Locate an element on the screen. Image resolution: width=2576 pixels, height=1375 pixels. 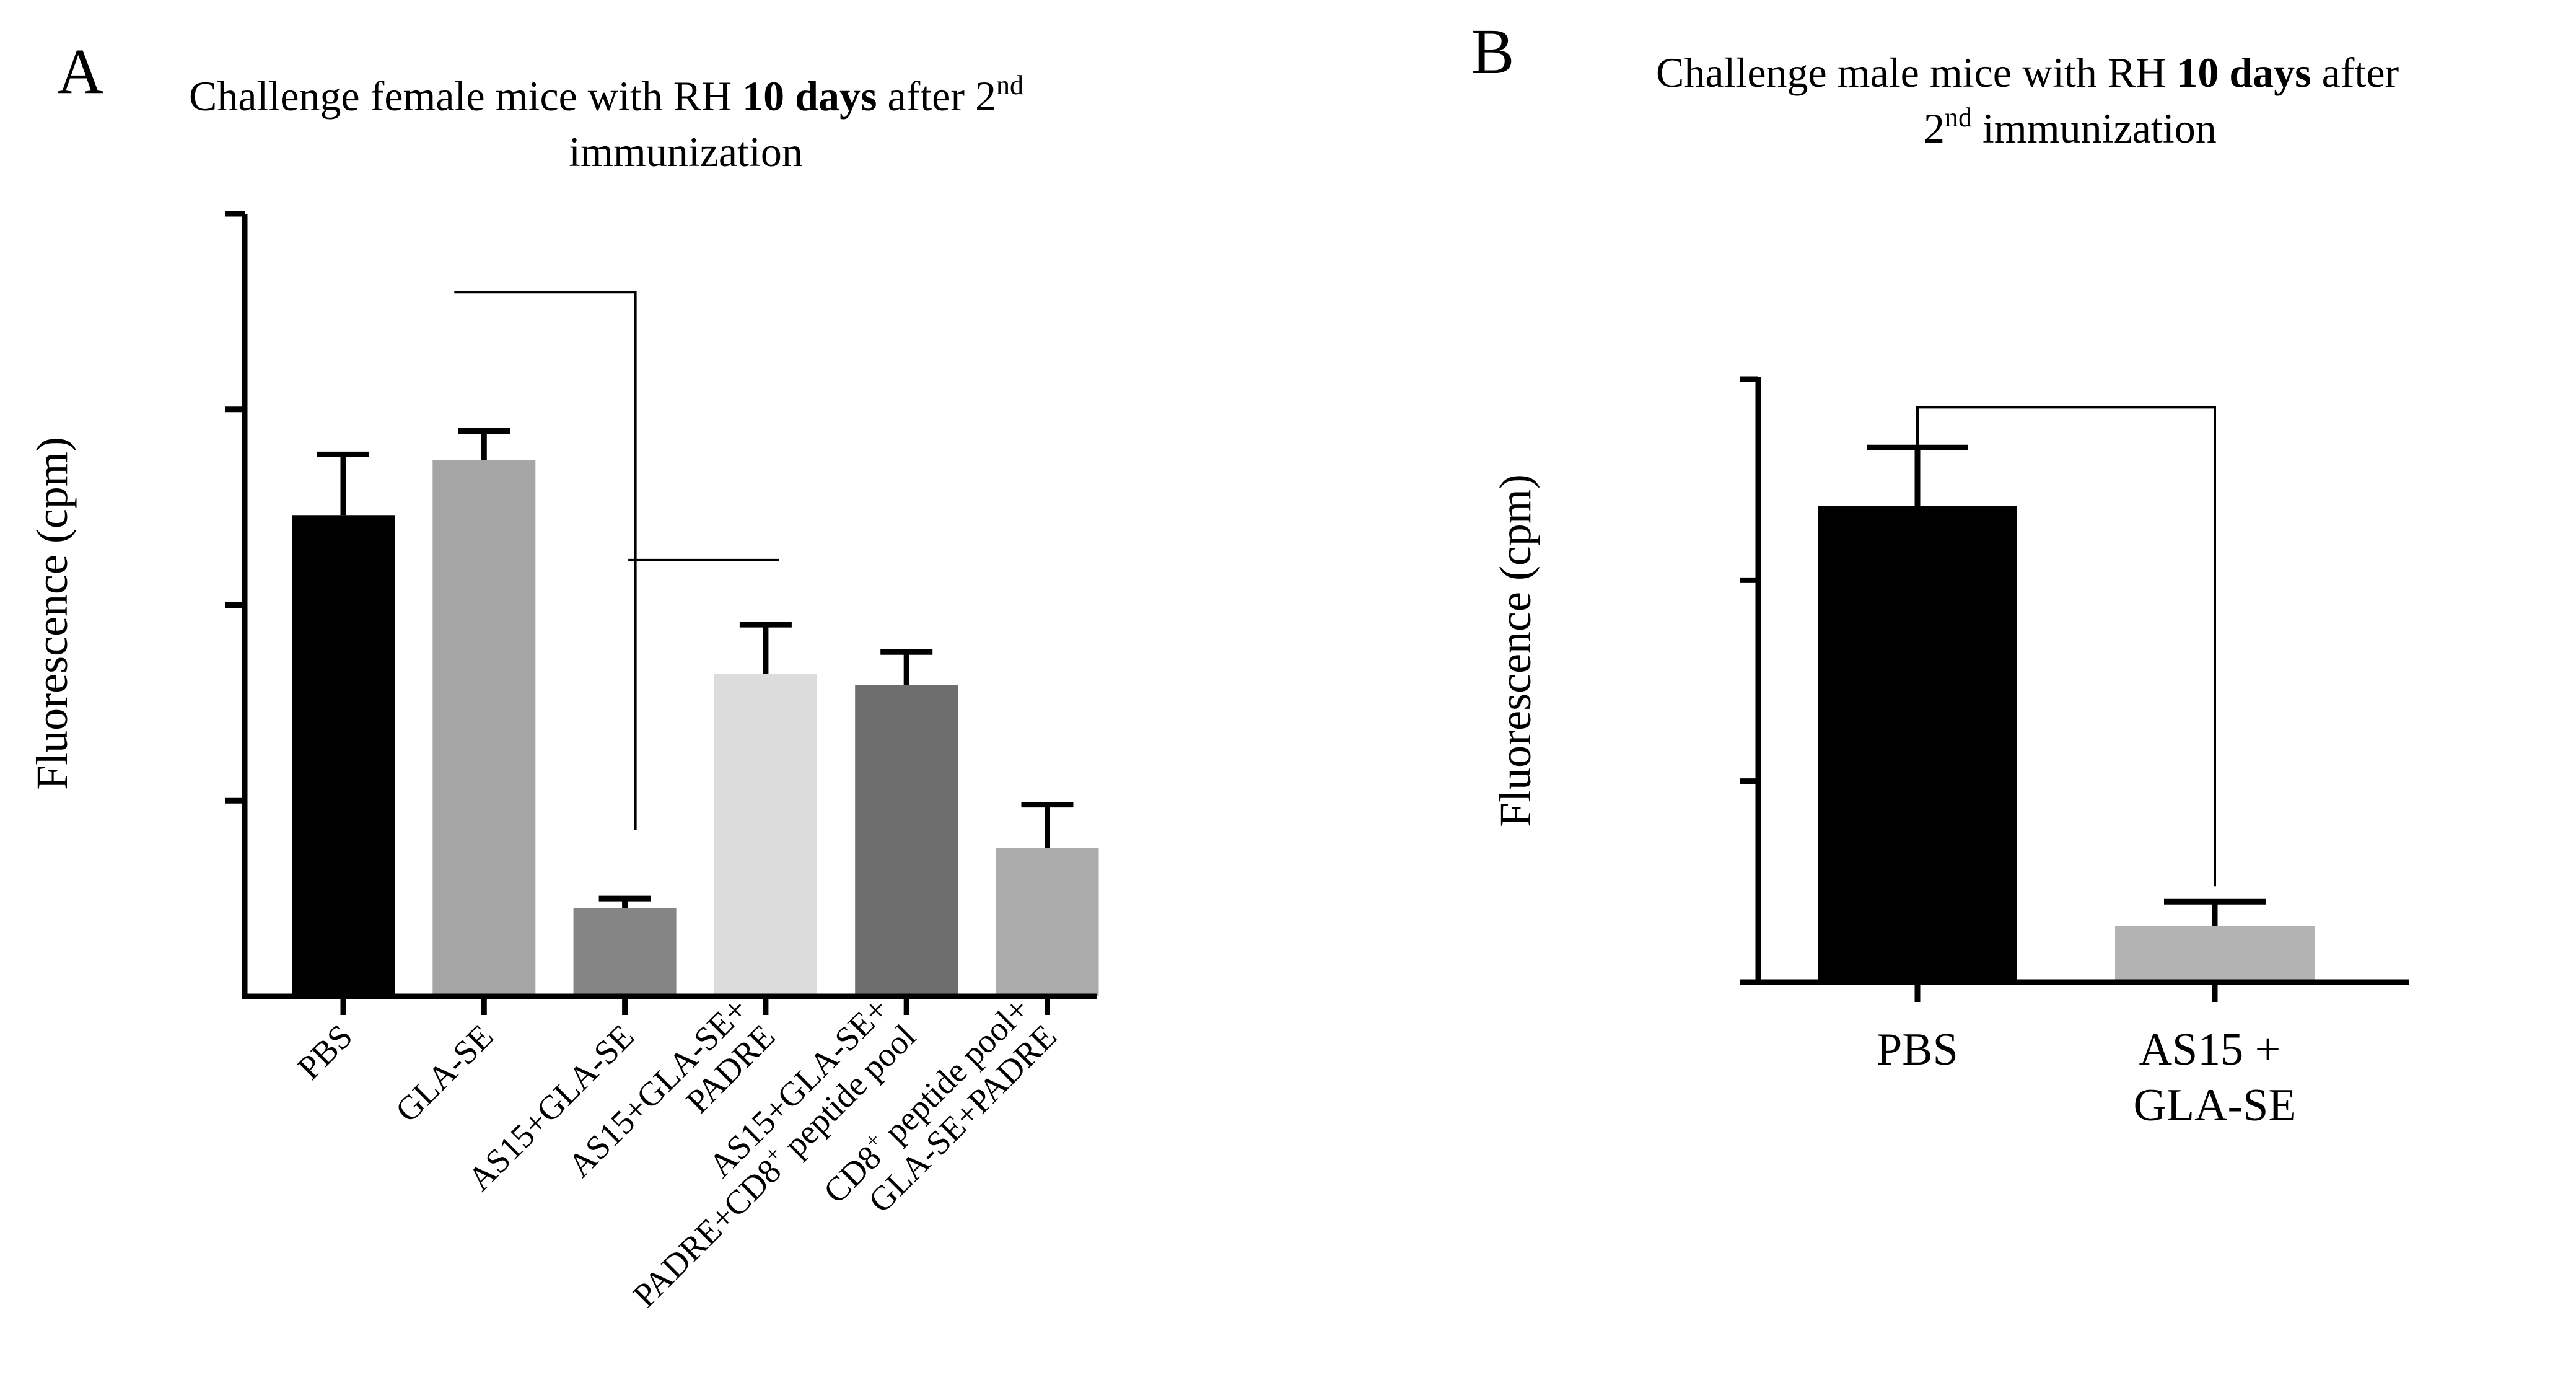
panel-a-error-bars is located at coordinates (695, 668).